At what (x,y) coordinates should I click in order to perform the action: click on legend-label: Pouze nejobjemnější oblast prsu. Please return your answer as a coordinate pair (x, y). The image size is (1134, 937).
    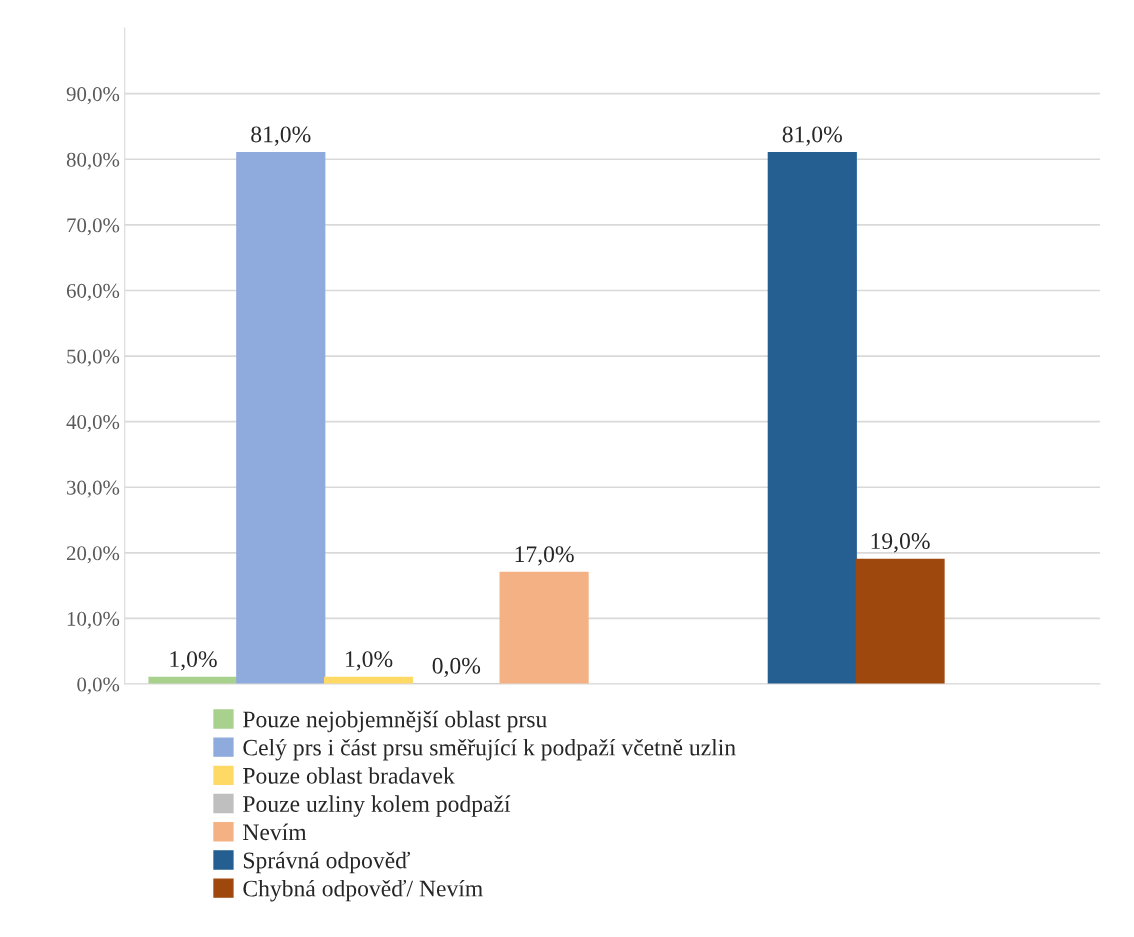
    Looking at the image, I should click on (395, 721).